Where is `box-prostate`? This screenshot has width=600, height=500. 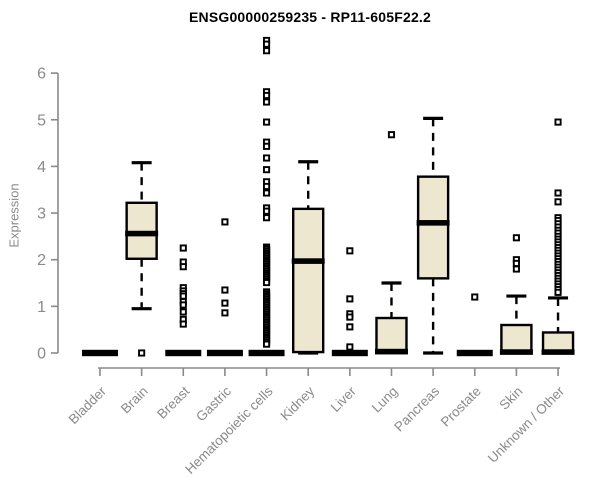
box-prostate is located at coordinates (474, 325).